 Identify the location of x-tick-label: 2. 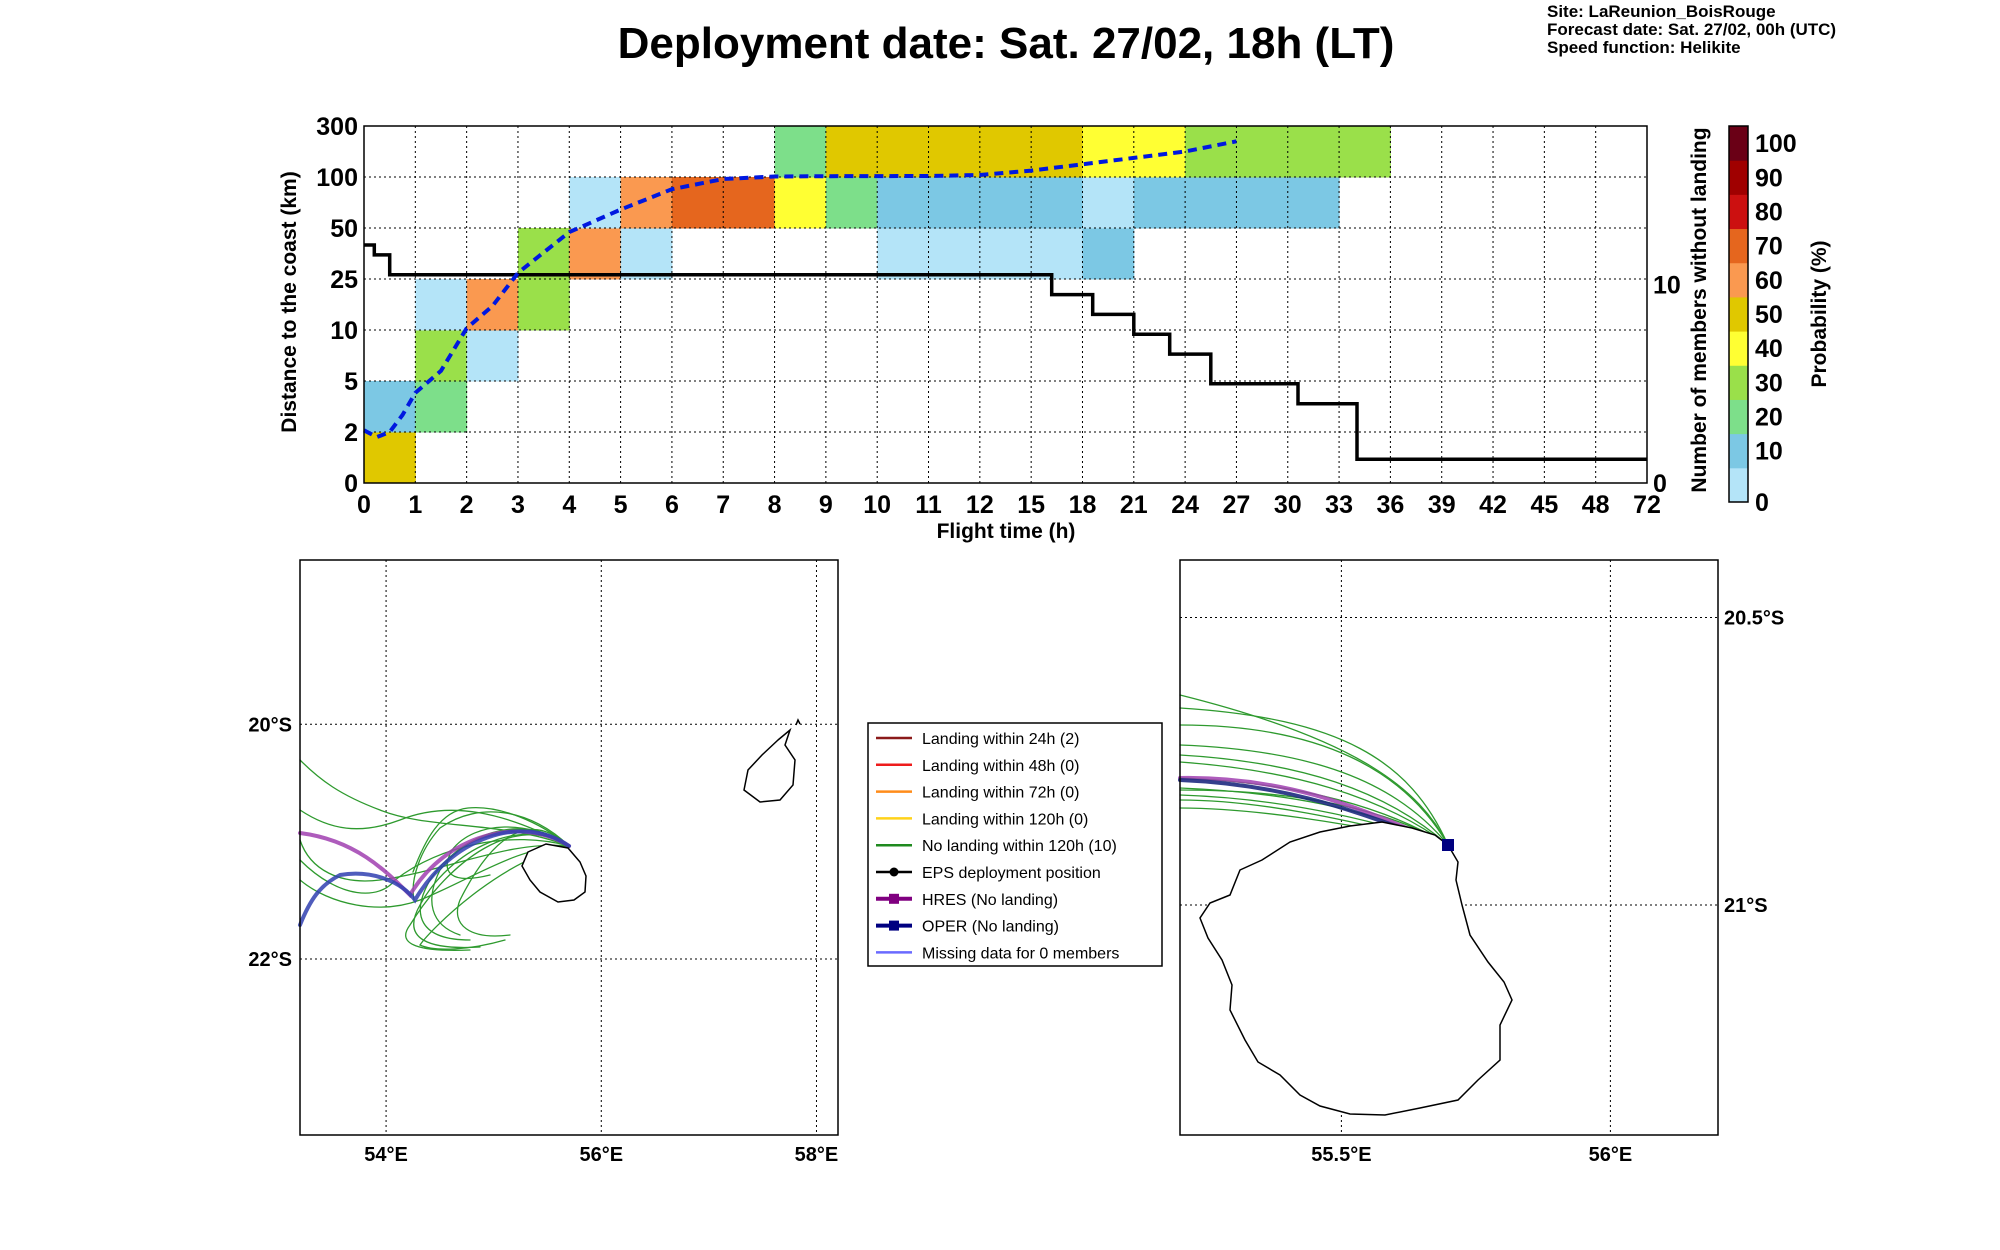
(467, 505).